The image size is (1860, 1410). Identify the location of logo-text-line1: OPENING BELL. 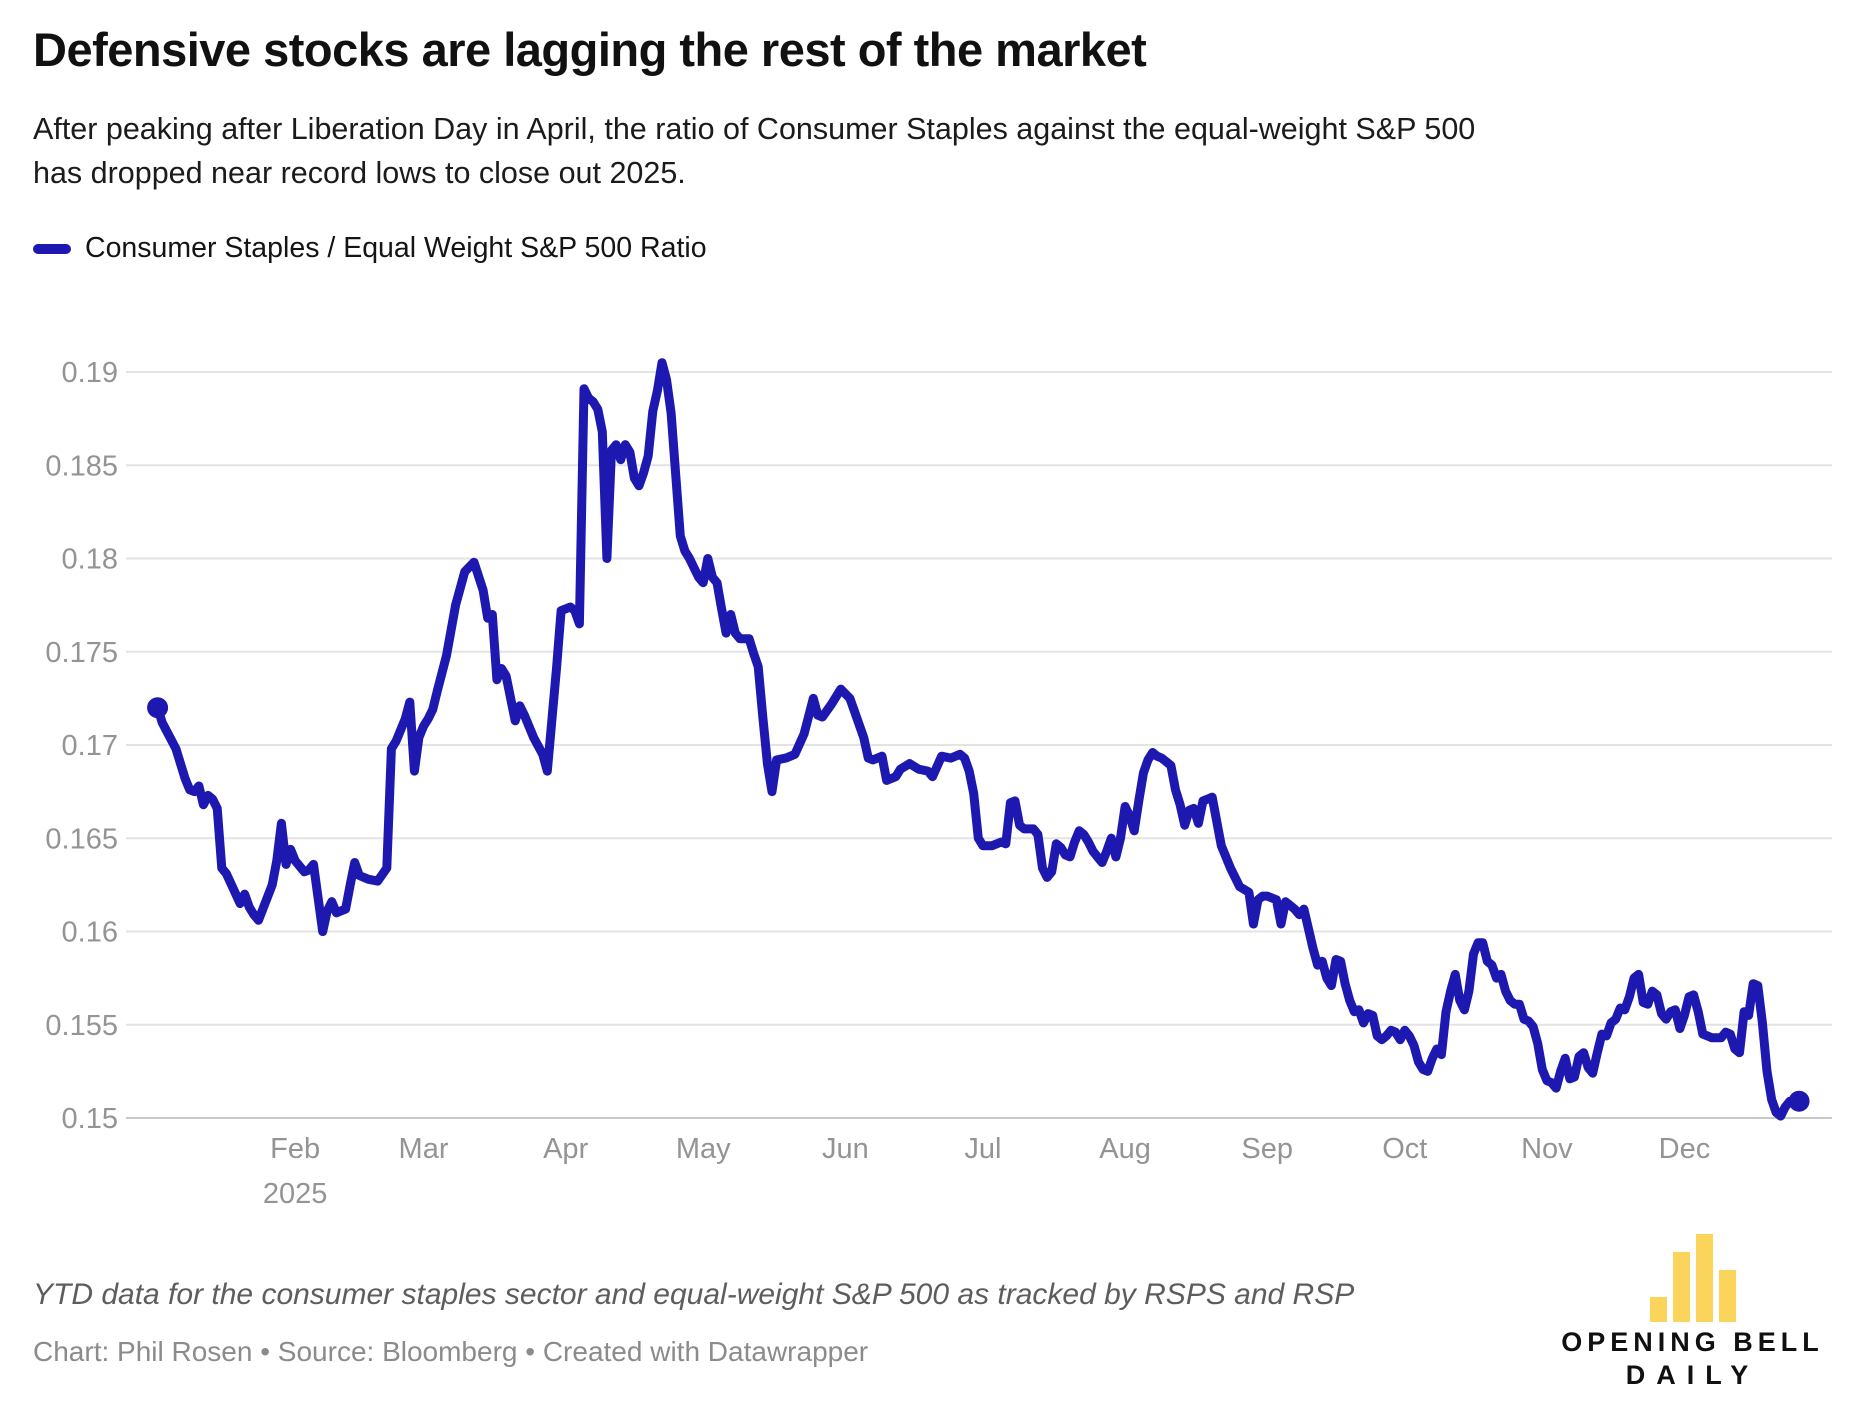
(1692, 1342).